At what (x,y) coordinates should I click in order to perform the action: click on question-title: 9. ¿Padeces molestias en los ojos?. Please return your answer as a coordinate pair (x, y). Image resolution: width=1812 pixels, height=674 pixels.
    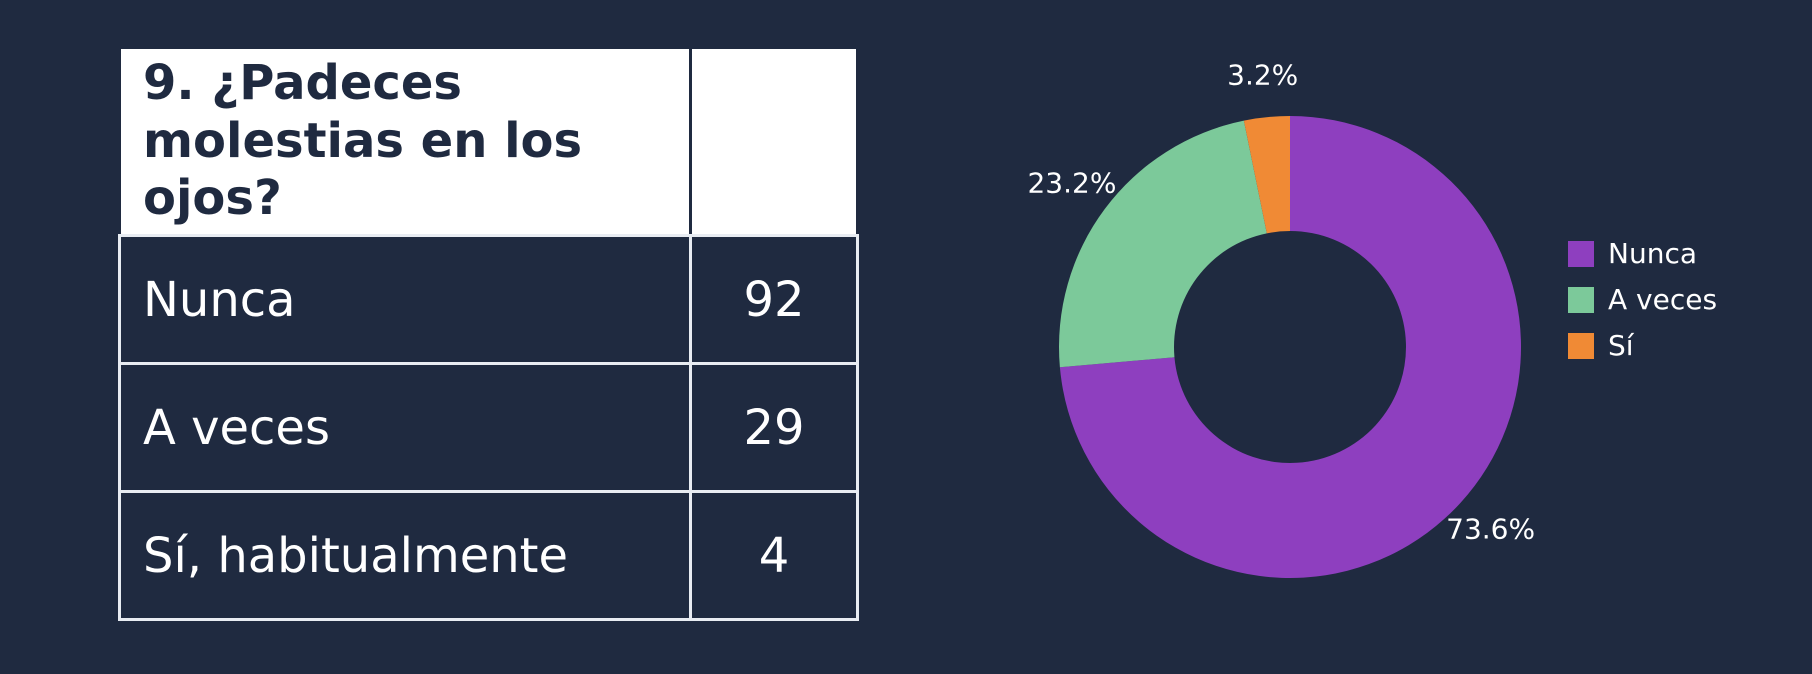
    Looking at the image, I should click on (405, 141).